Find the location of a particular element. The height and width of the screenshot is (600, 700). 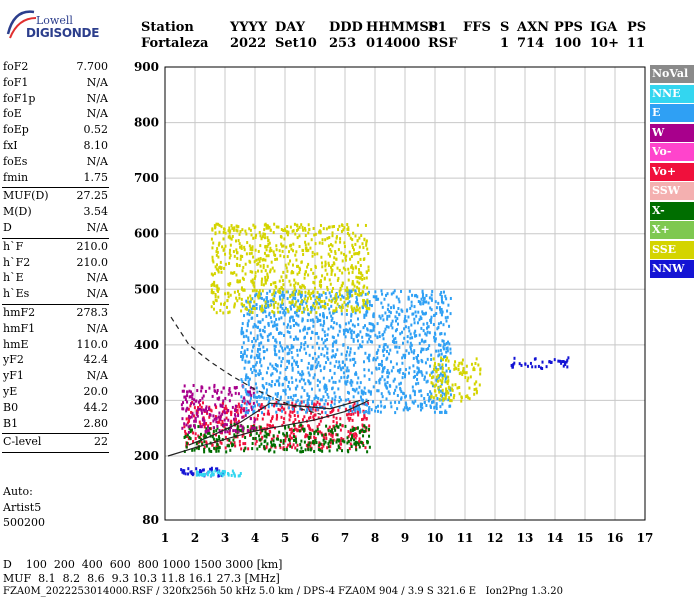

param-name: yF2 is located at coordinates (13, 360).